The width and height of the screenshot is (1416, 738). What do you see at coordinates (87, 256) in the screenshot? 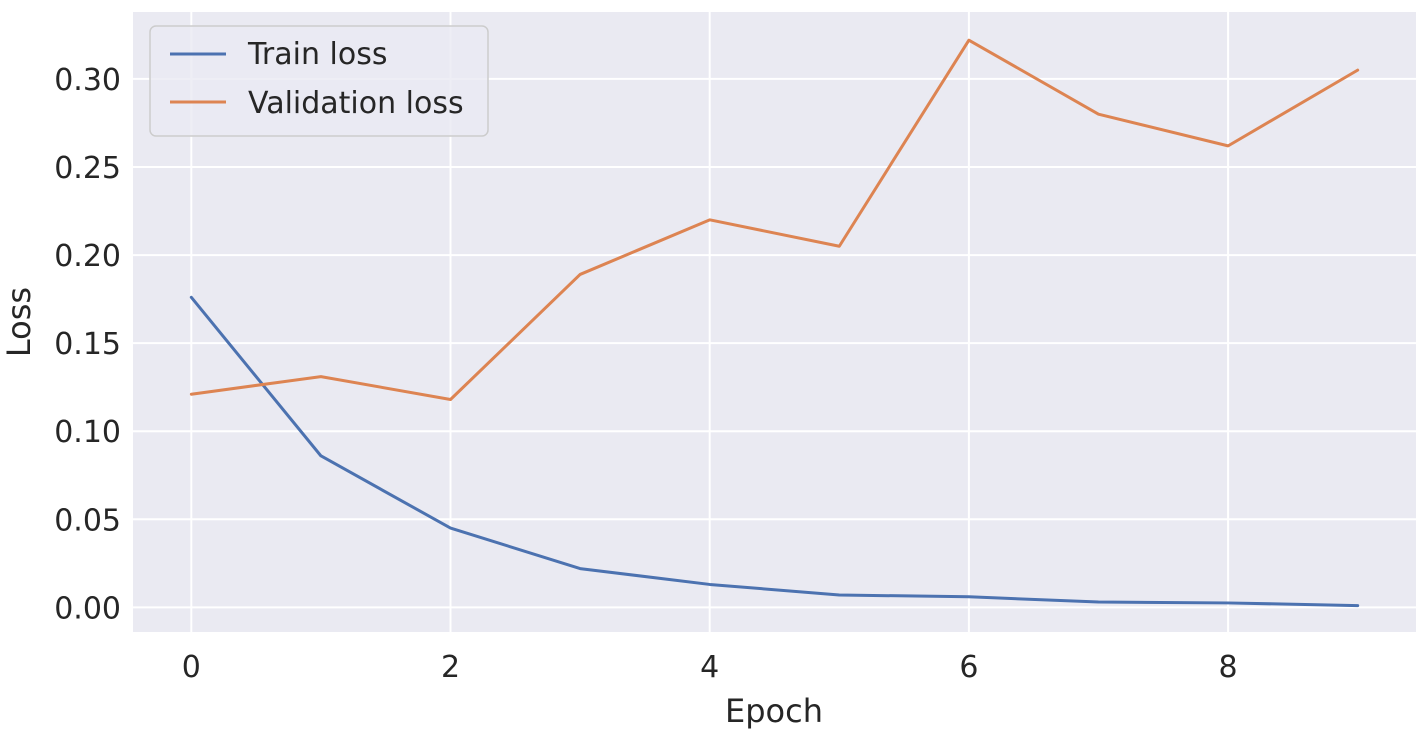
I see `y-tick-label: 0.20` at bounding box center [87, 256].